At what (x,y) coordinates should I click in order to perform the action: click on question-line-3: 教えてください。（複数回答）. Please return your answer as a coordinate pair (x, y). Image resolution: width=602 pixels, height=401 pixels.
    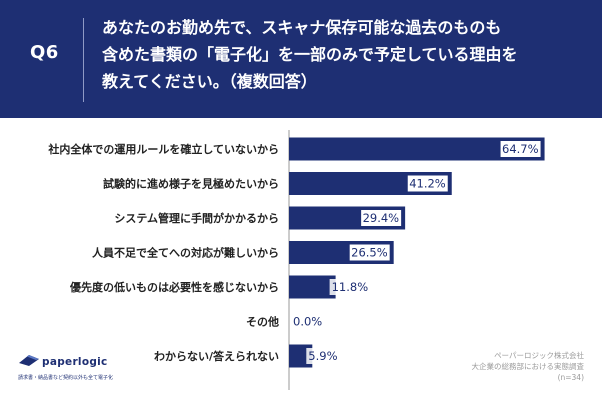
    Looking at the image, I should click on (209, 81).